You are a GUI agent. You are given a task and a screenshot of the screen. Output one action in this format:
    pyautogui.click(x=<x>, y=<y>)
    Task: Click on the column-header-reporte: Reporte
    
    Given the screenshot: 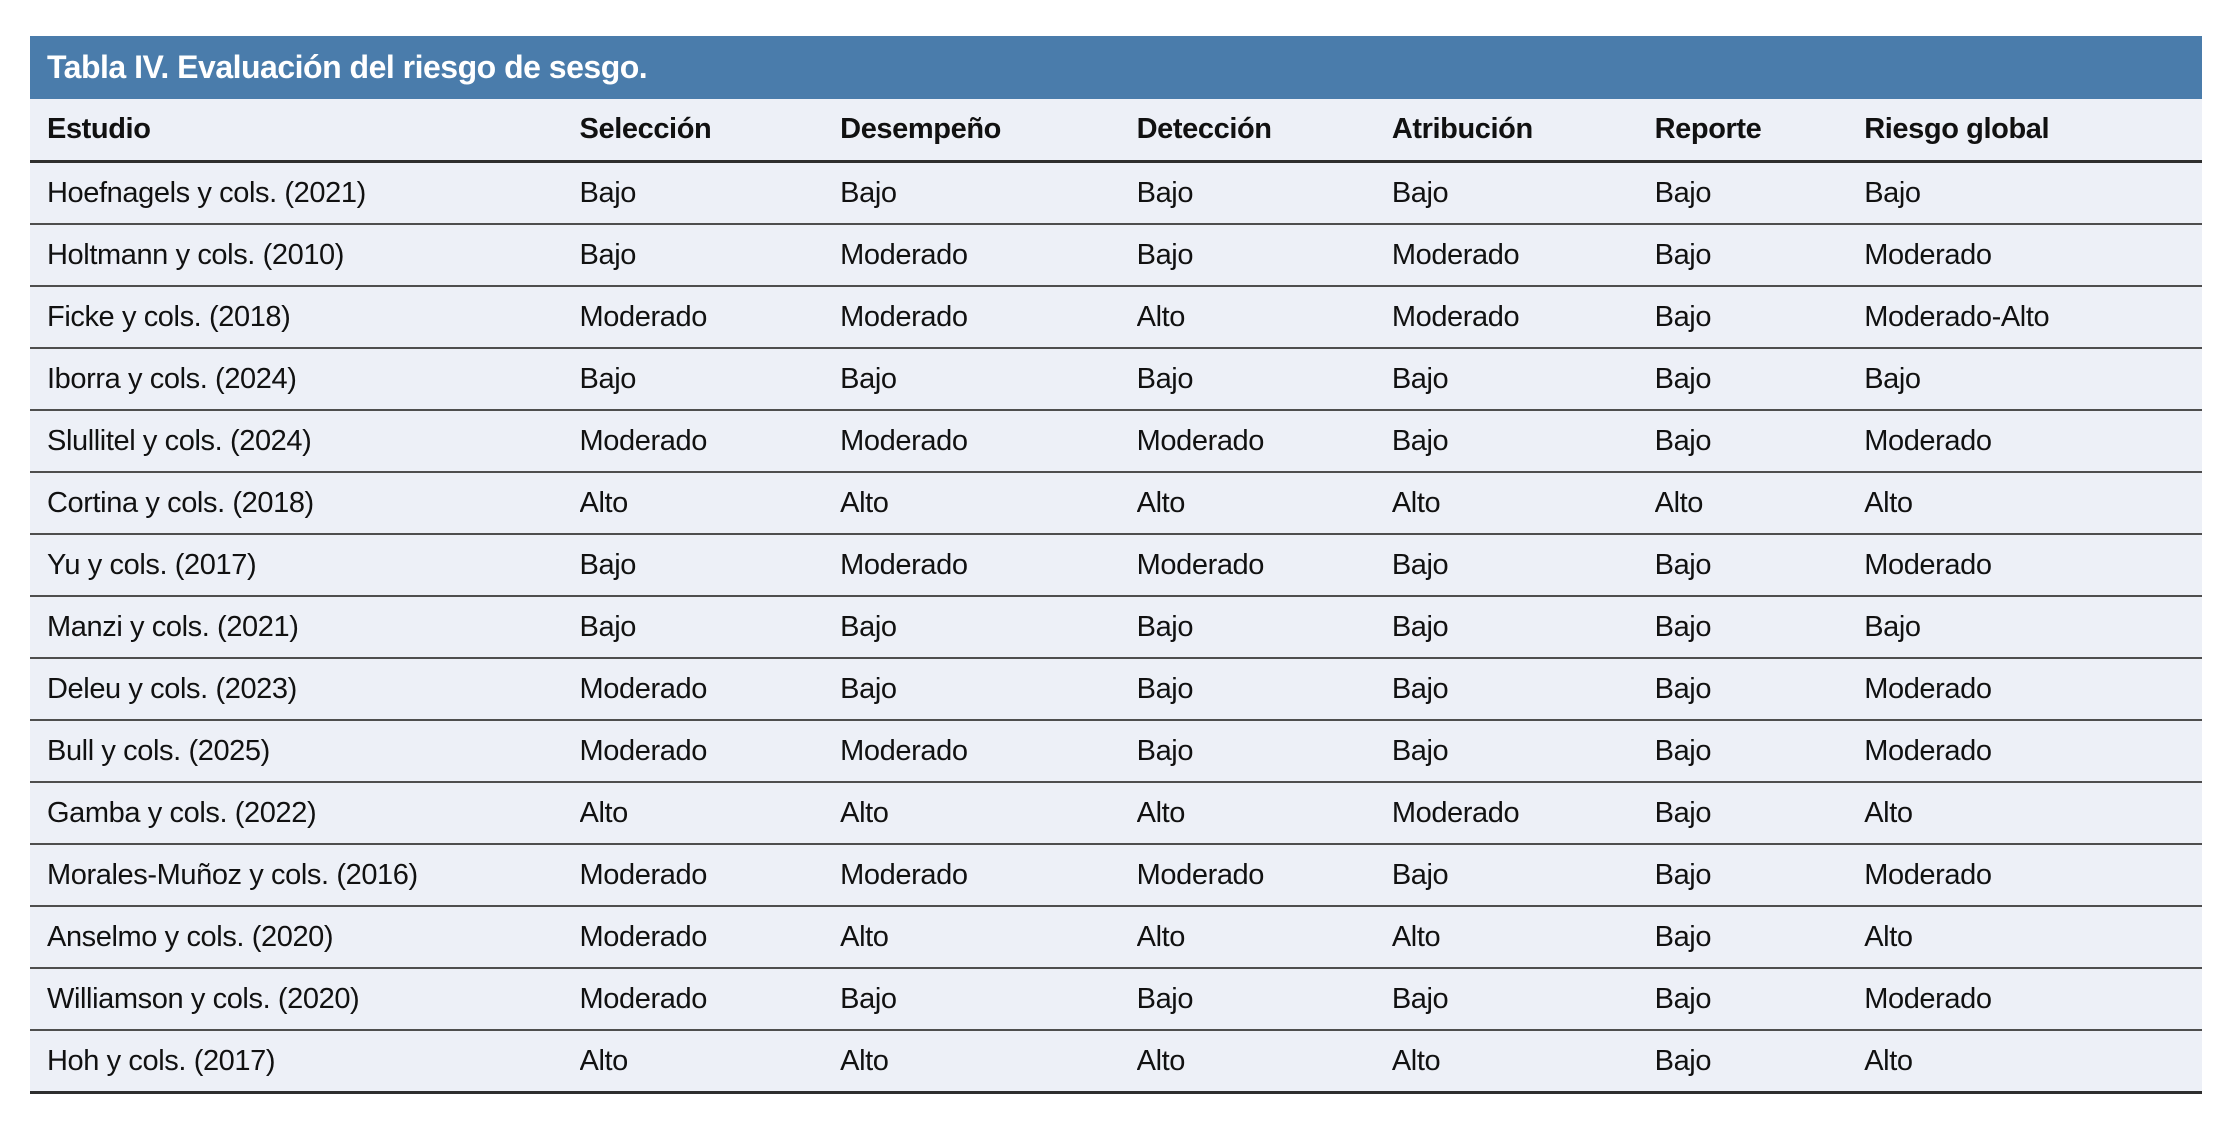 What is the action you would take?
    pyautogui.click(x=1759, y=131)
    